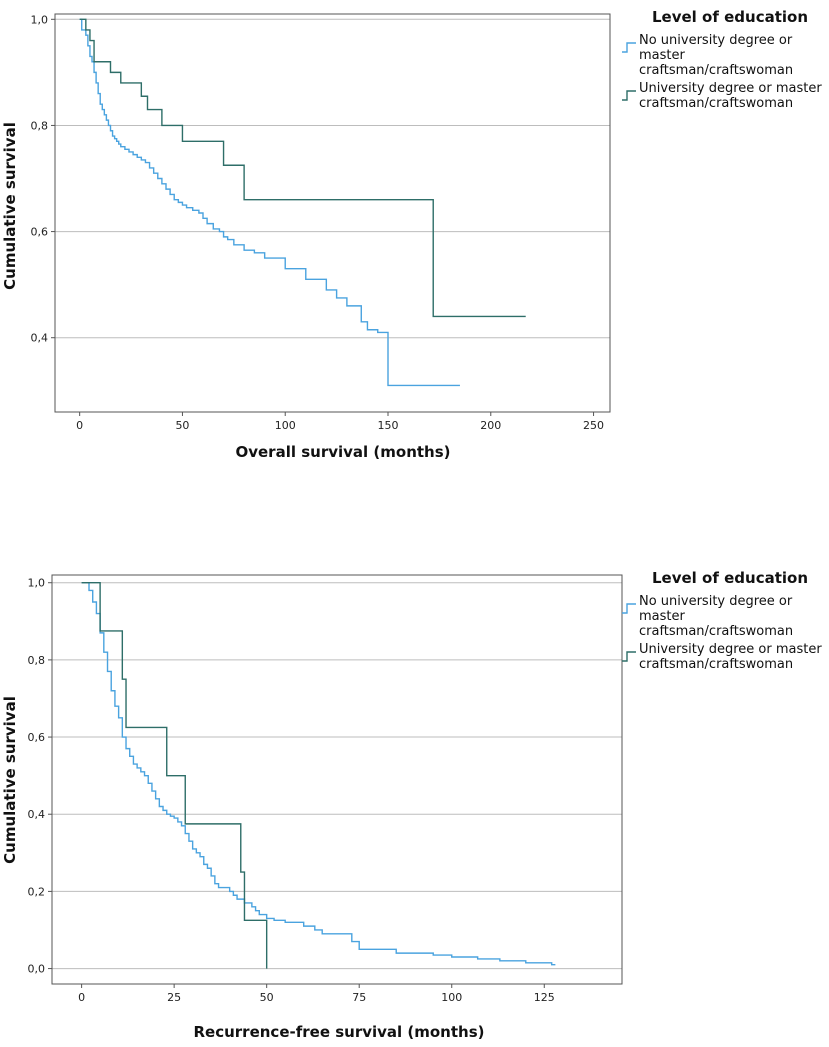 This screenshot has height=1047, width=829. Describe the element at coordinates (388, 425) in the screenshot. I see `x-tick-label: 150` at that location.